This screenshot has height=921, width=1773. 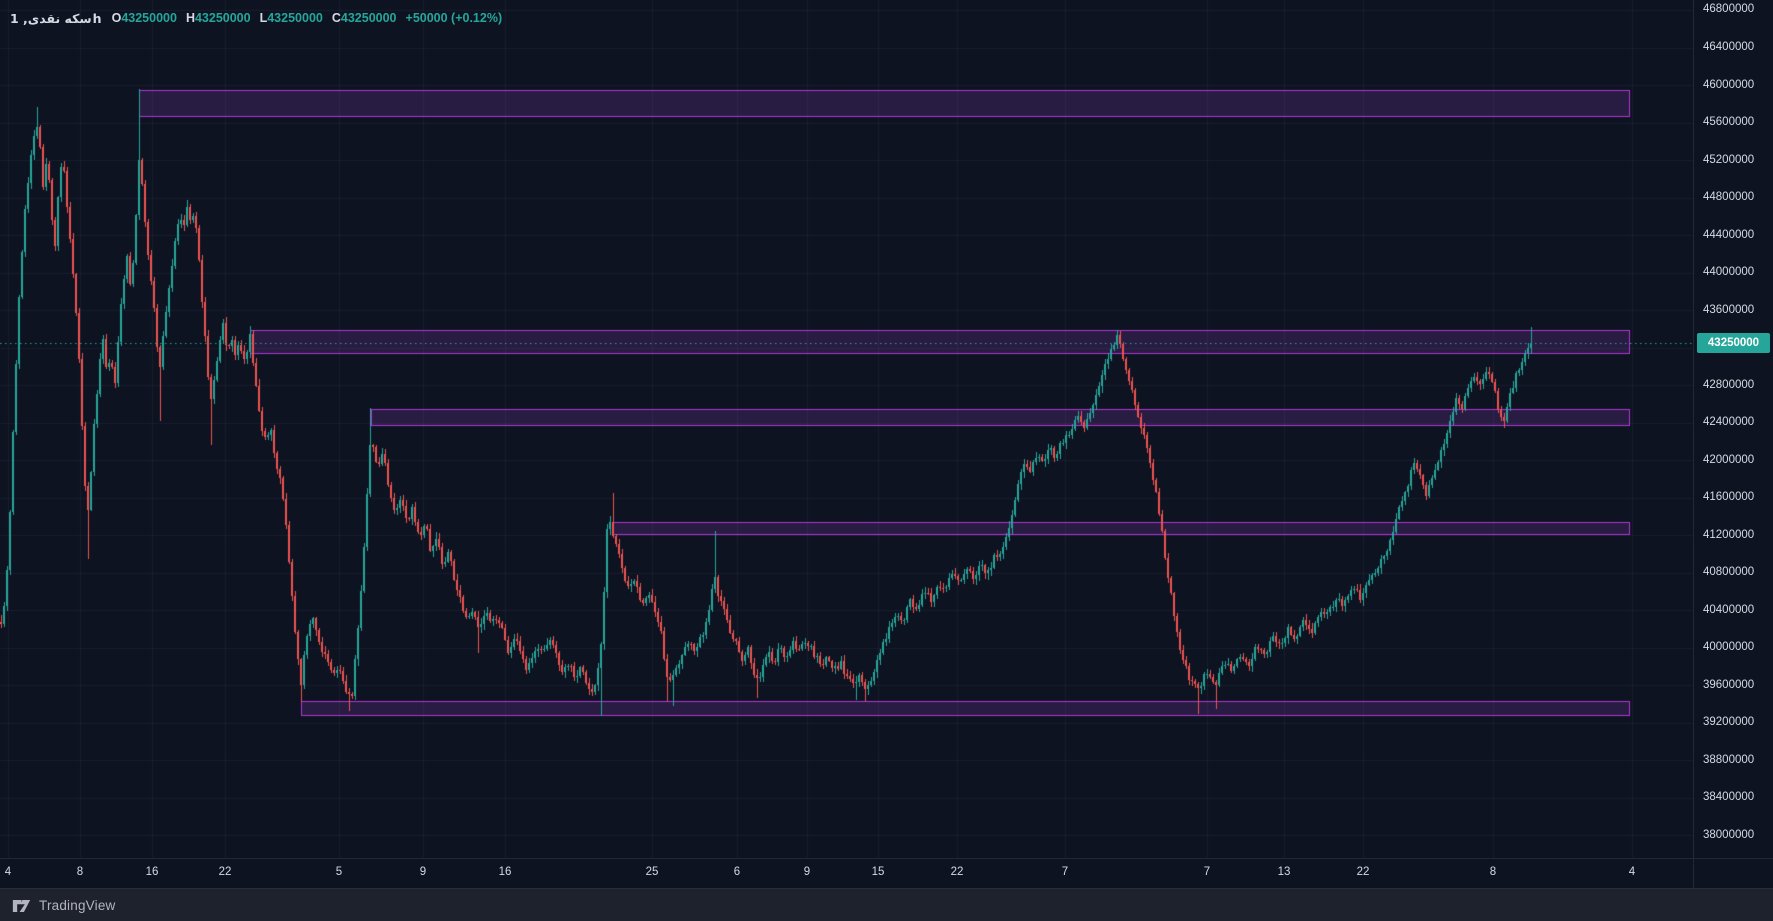 I want to click on price-tick-label: 39200000, so click(x=1729, y=722).